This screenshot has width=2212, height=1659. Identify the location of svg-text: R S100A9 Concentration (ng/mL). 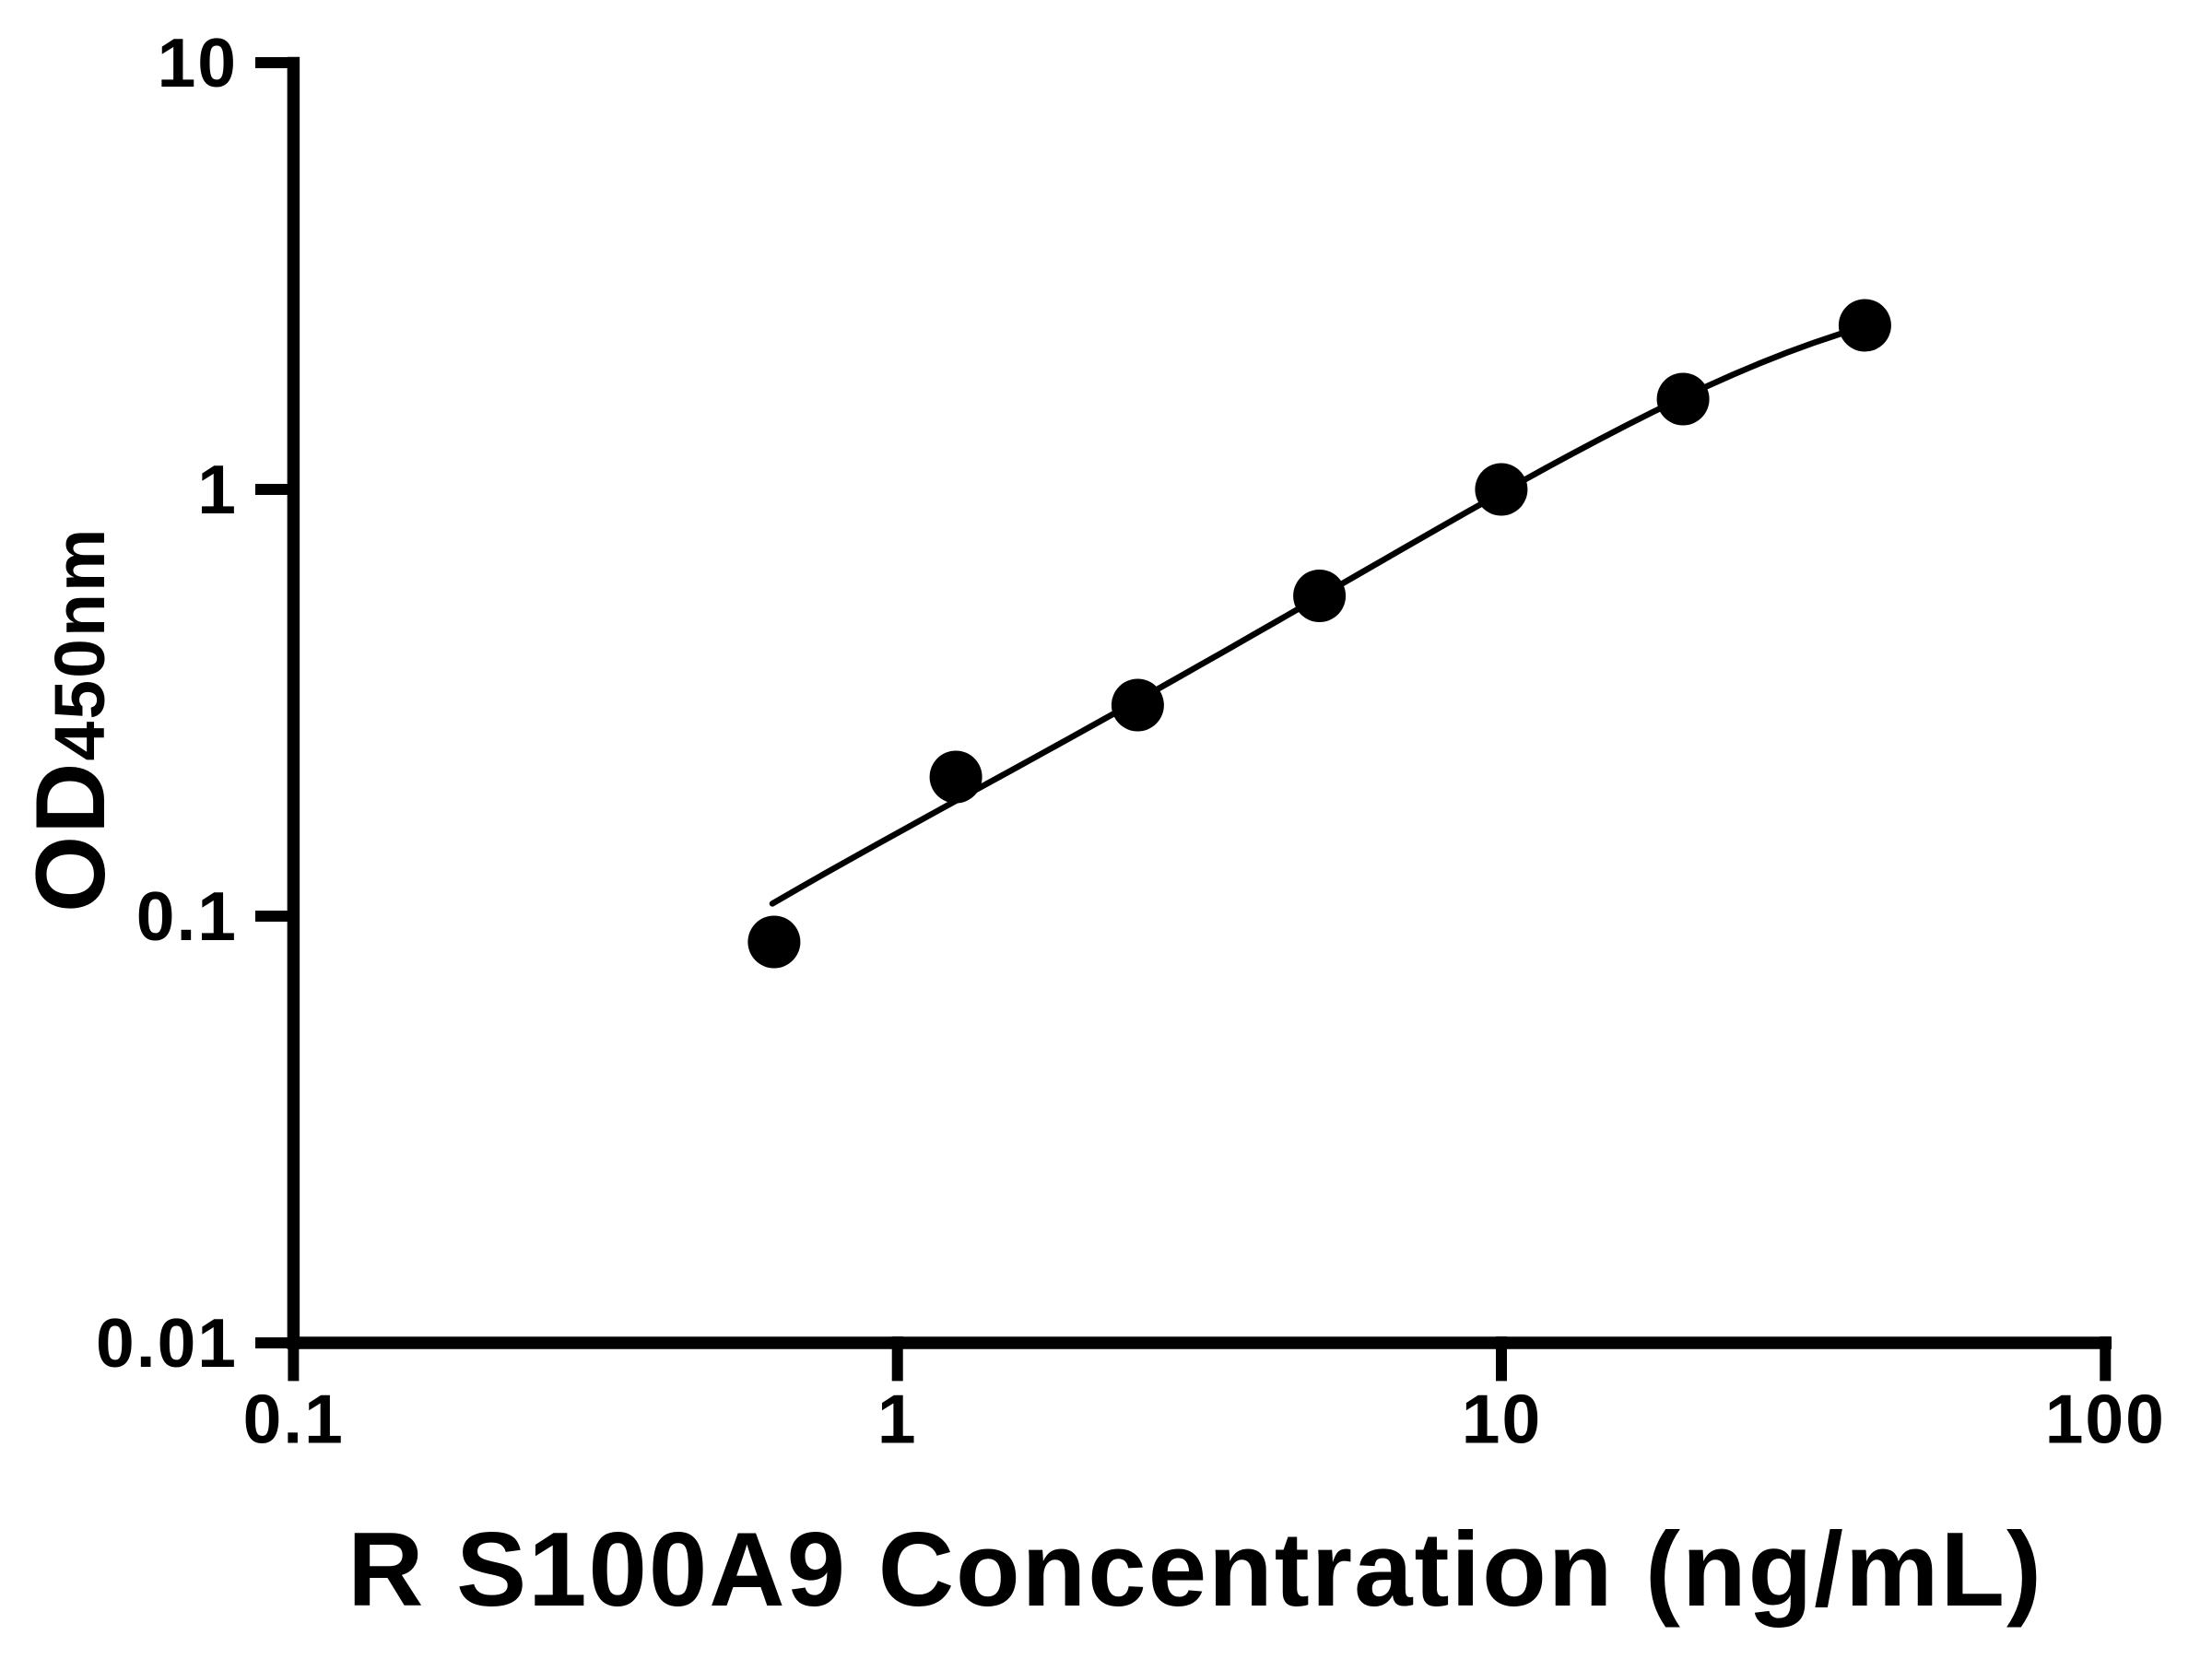
(1195, 1570).